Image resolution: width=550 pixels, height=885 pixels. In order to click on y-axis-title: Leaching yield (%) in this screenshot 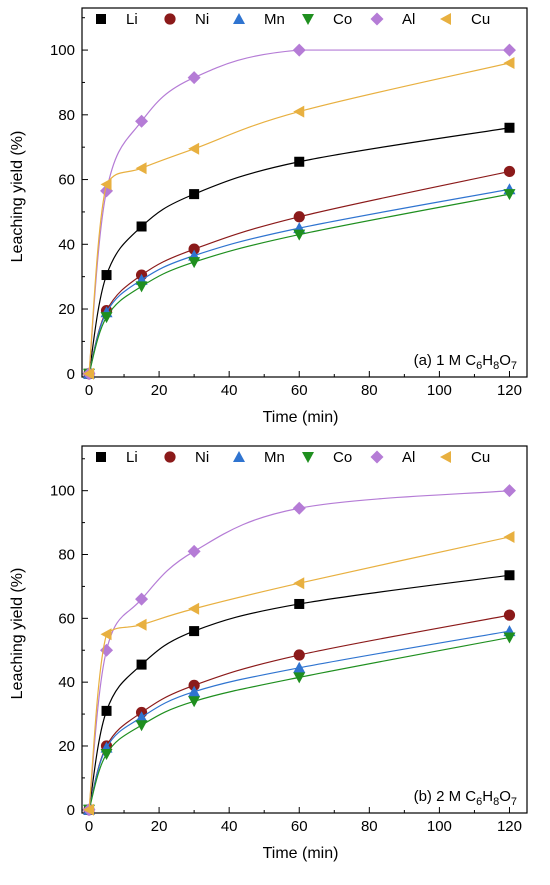, I will do `click(17, 634)`.